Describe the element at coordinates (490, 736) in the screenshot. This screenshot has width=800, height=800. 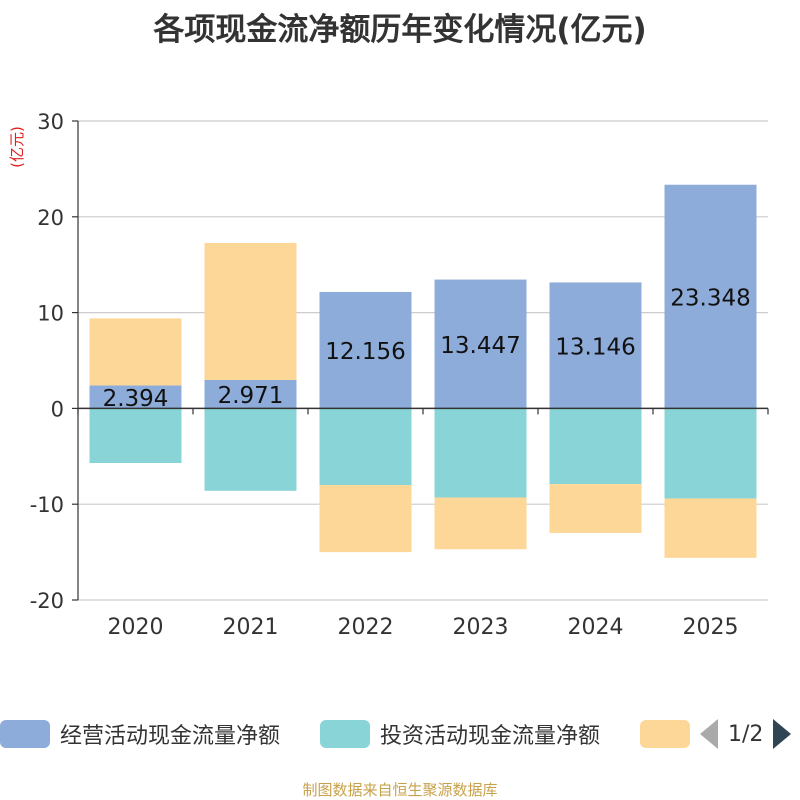
I see `legend-label-investing: 投资活动现金流量净额` at that location.